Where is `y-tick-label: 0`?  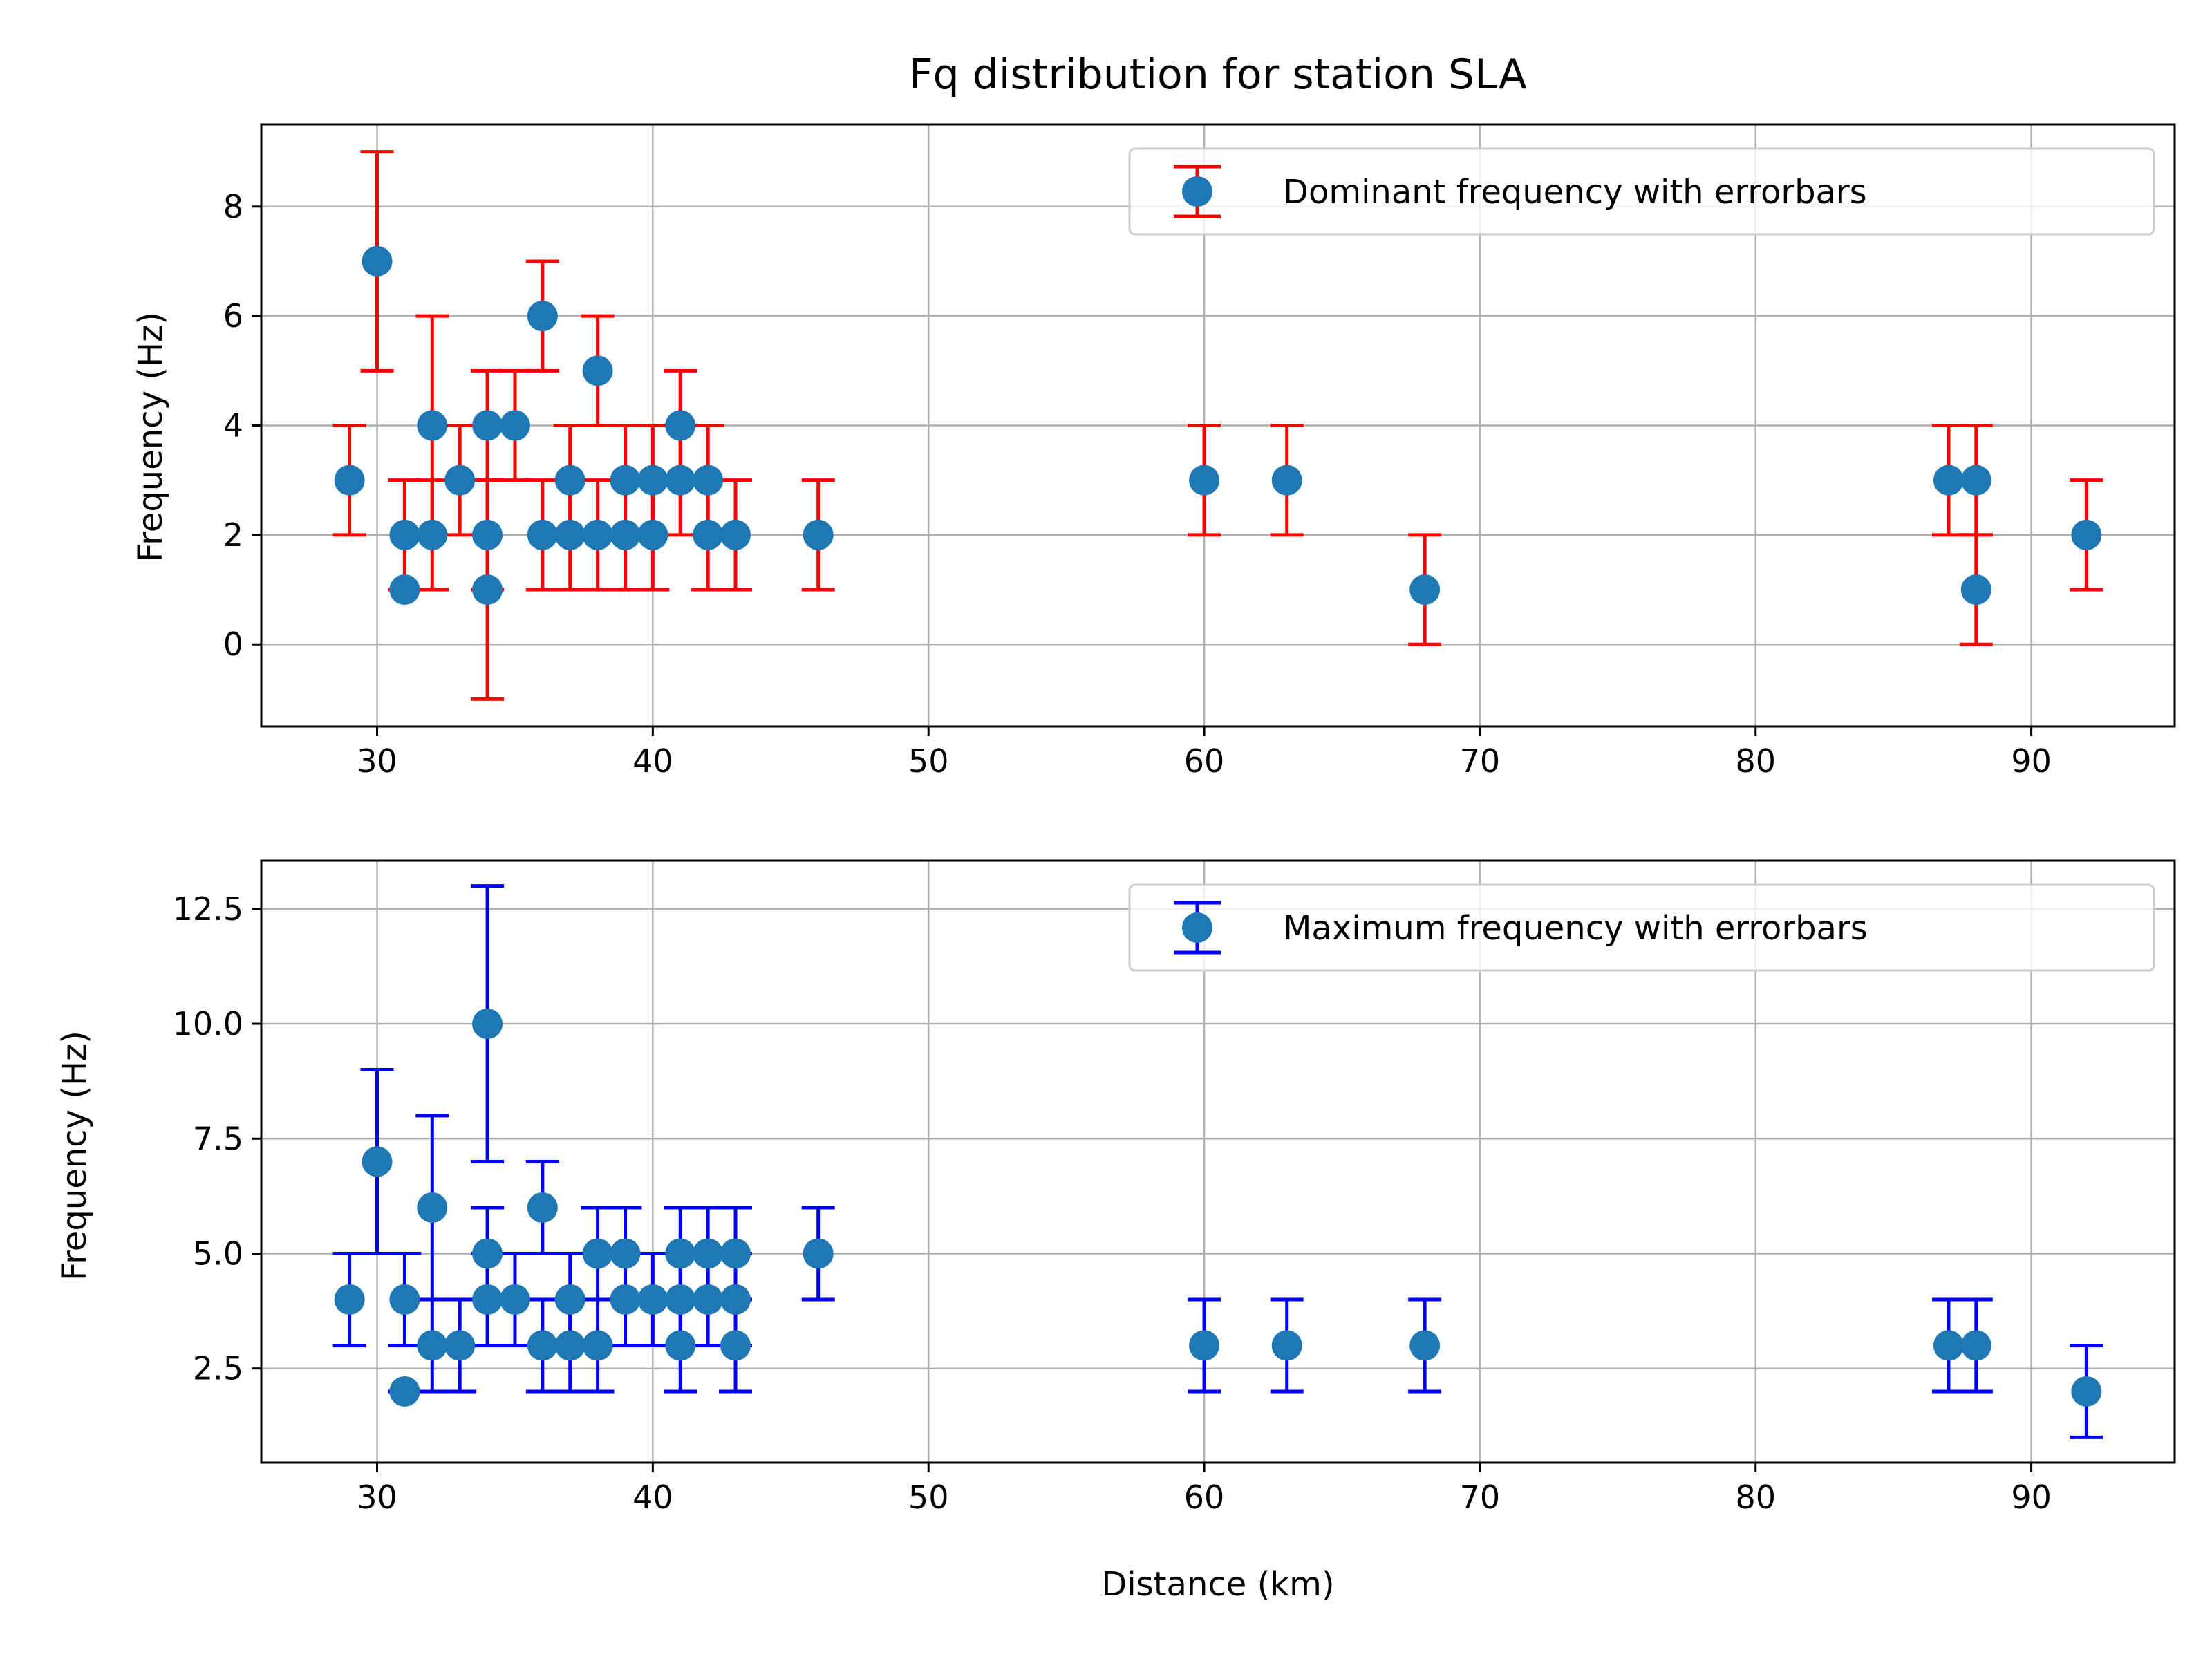
y-tick-label: 0 is located at coordinates (233, 644).